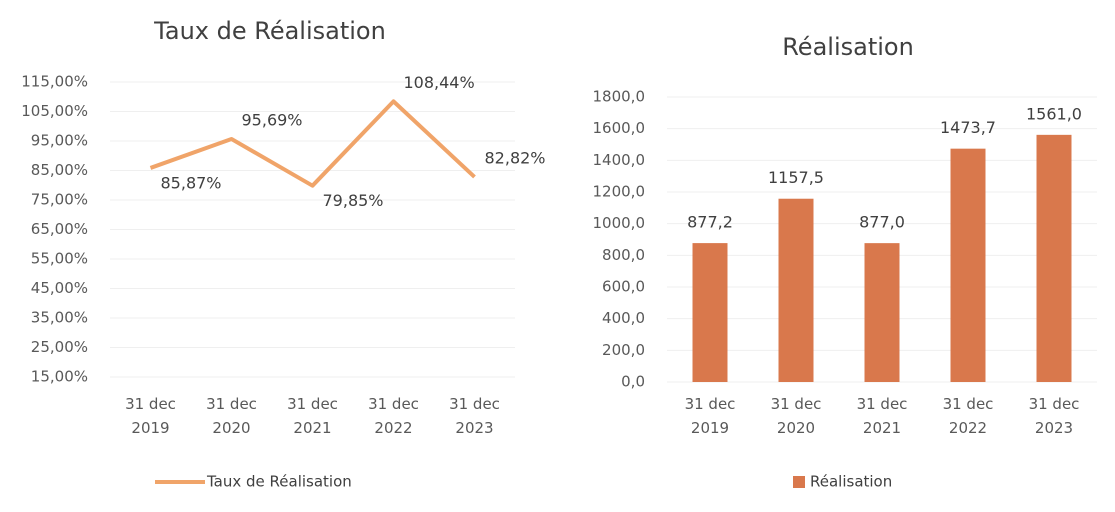  What do you see at coordinates (633, 382) in the screenshot?
I see `y-tick-label: 0,0` at bounding box center [633, 382].